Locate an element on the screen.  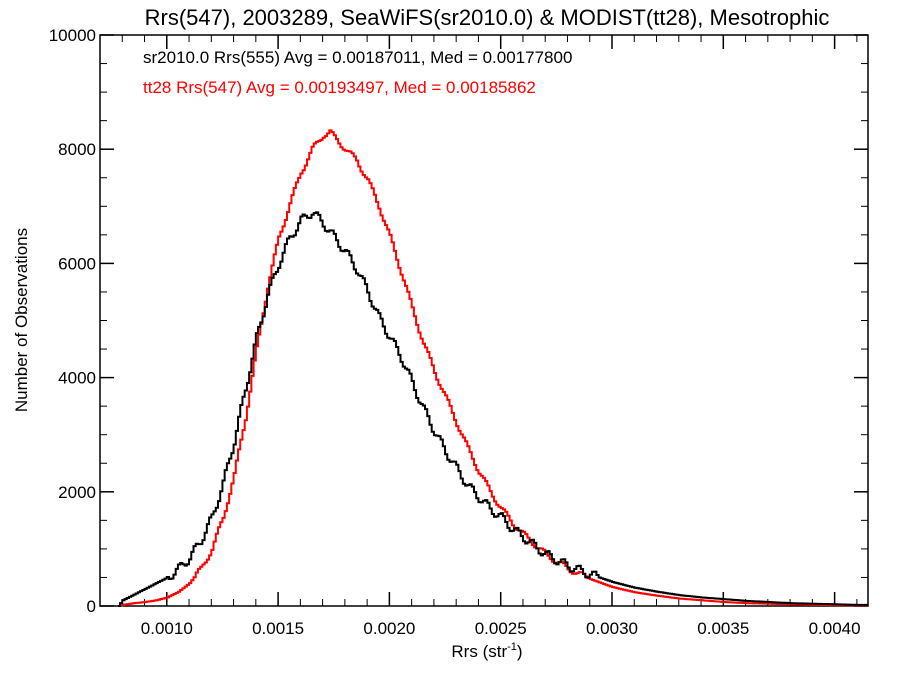
y-tick-label: 10000 is located at coordinates (72, 35).